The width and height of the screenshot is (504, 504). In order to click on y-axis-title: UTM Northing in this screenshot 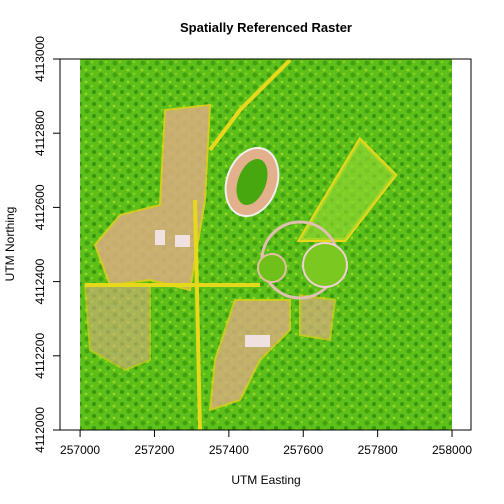, I will do `click(10, 244)`.